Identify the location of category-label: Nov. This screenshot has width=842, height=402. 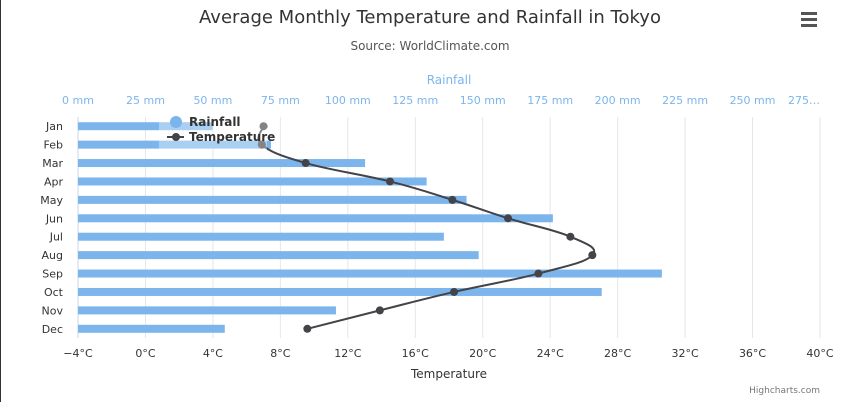
(53, 310).